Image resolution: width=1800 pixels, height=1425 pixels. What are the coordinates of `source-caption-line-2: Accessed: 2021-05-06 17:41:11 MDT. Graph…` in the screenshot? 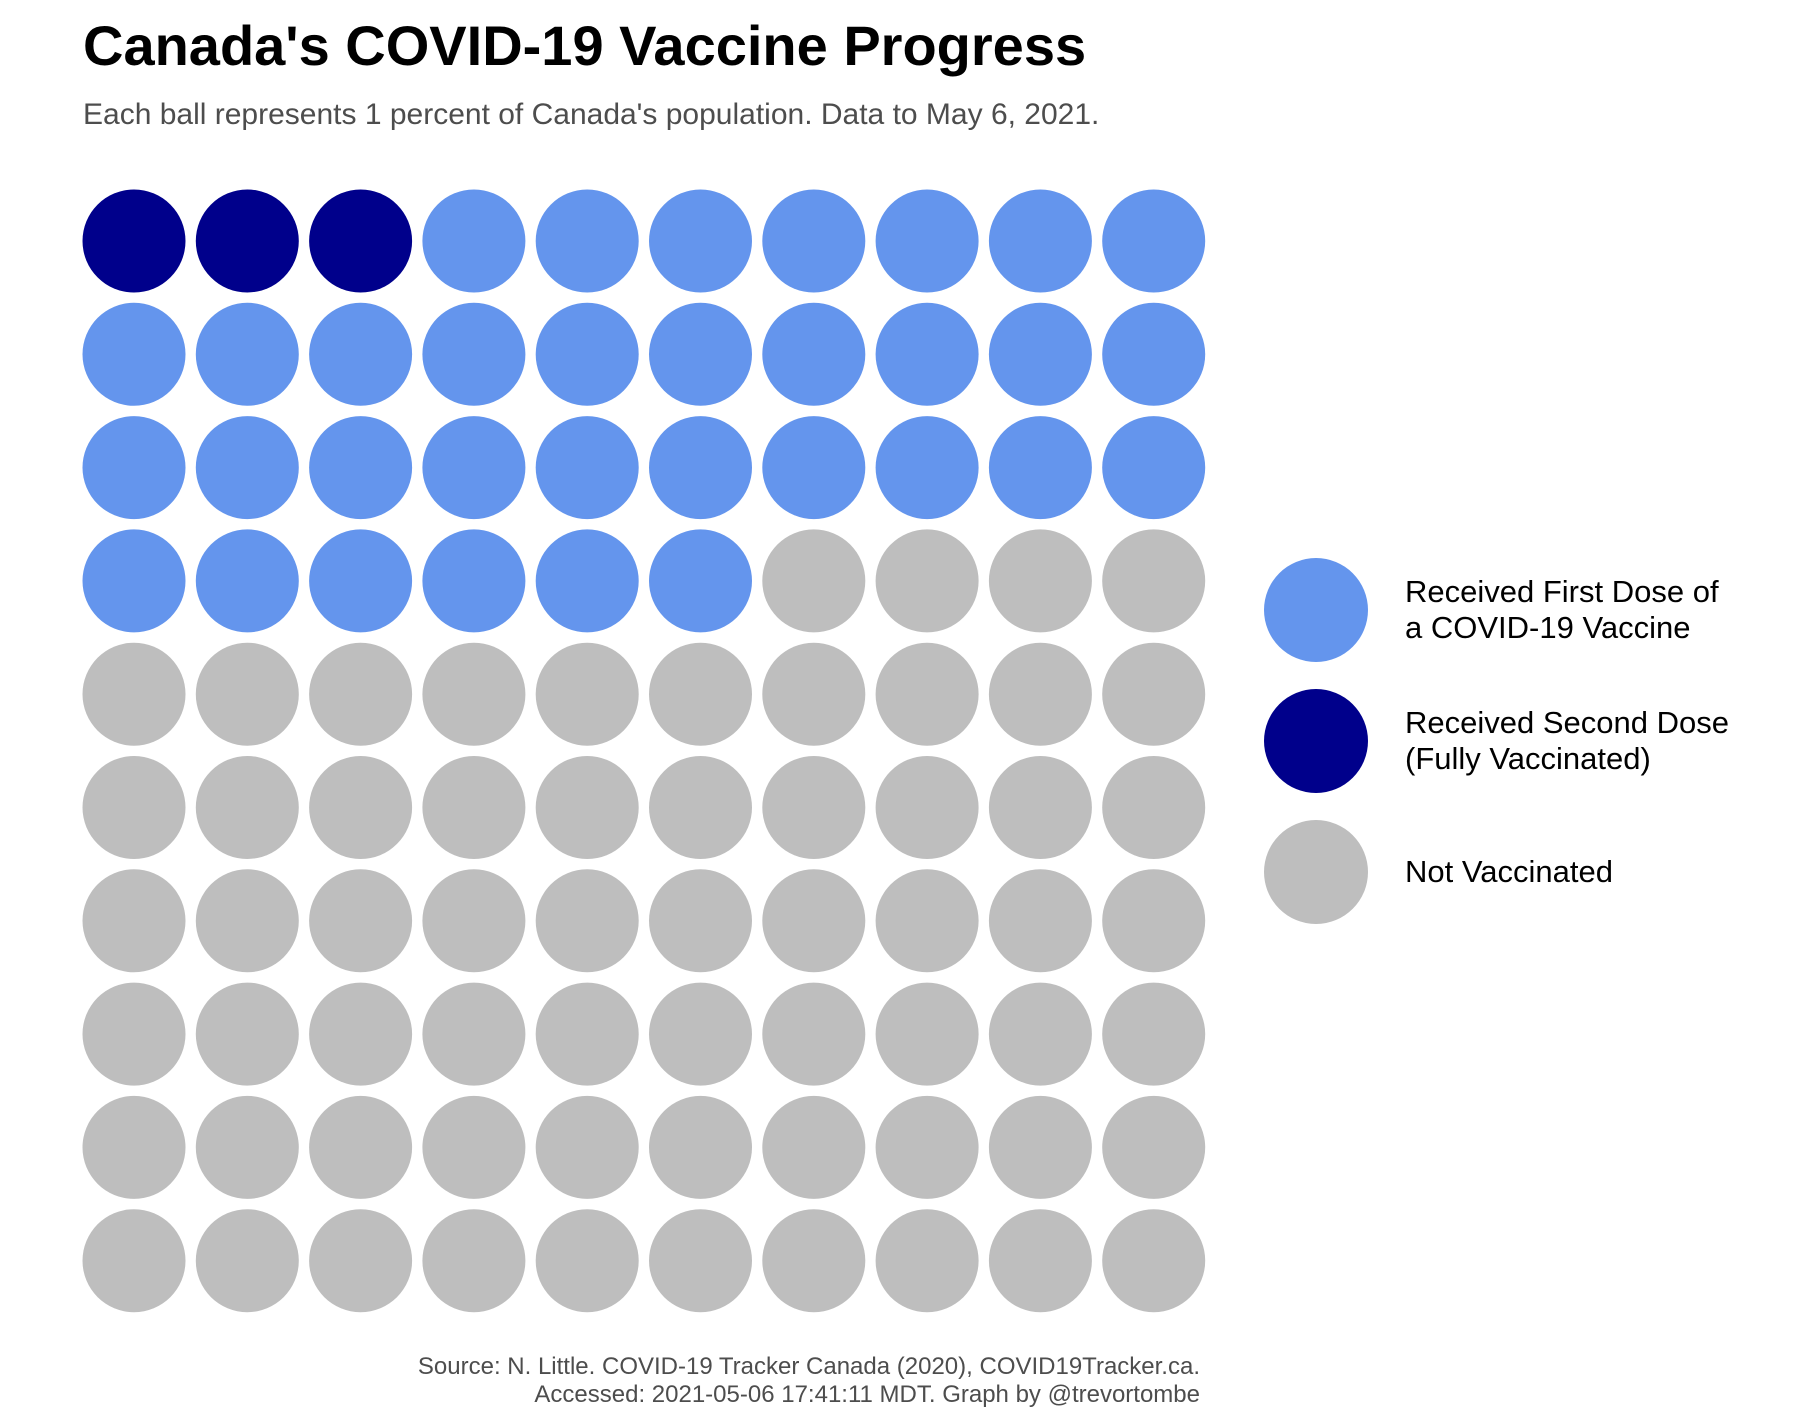 It's located at (867, 1394).